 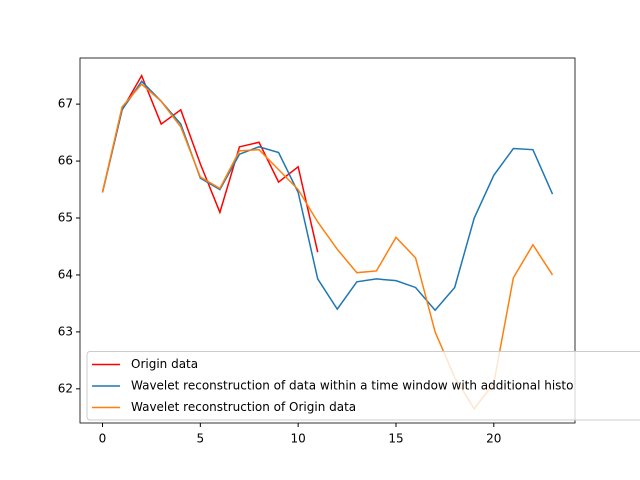 What do you see at coordinates (65, 388) in the screenshot?
I see `y-tick-label: 62` at bounding box center [65, 388].